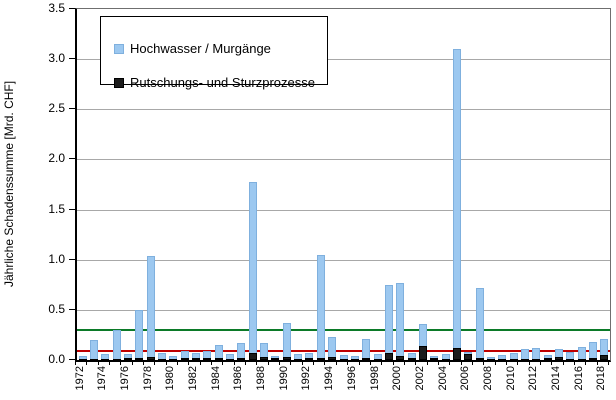 The image size is (616, 400). I want to click on landslide-bar-2016, so click(581, 359).